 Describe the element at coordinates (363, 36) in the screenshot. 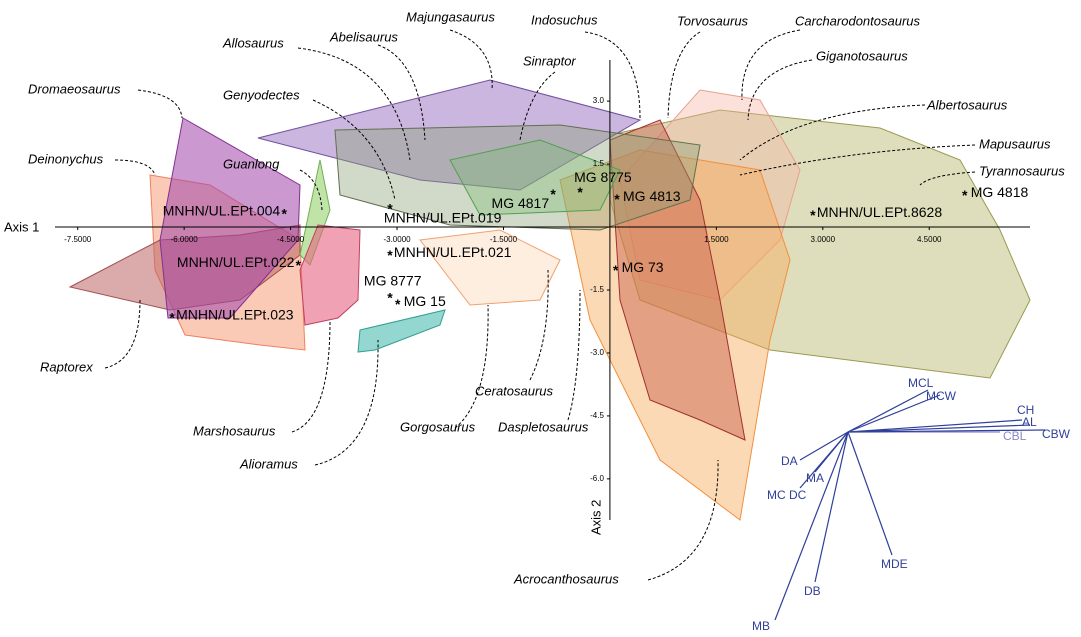

I see `genus-label: Abelisaurus` at that location.